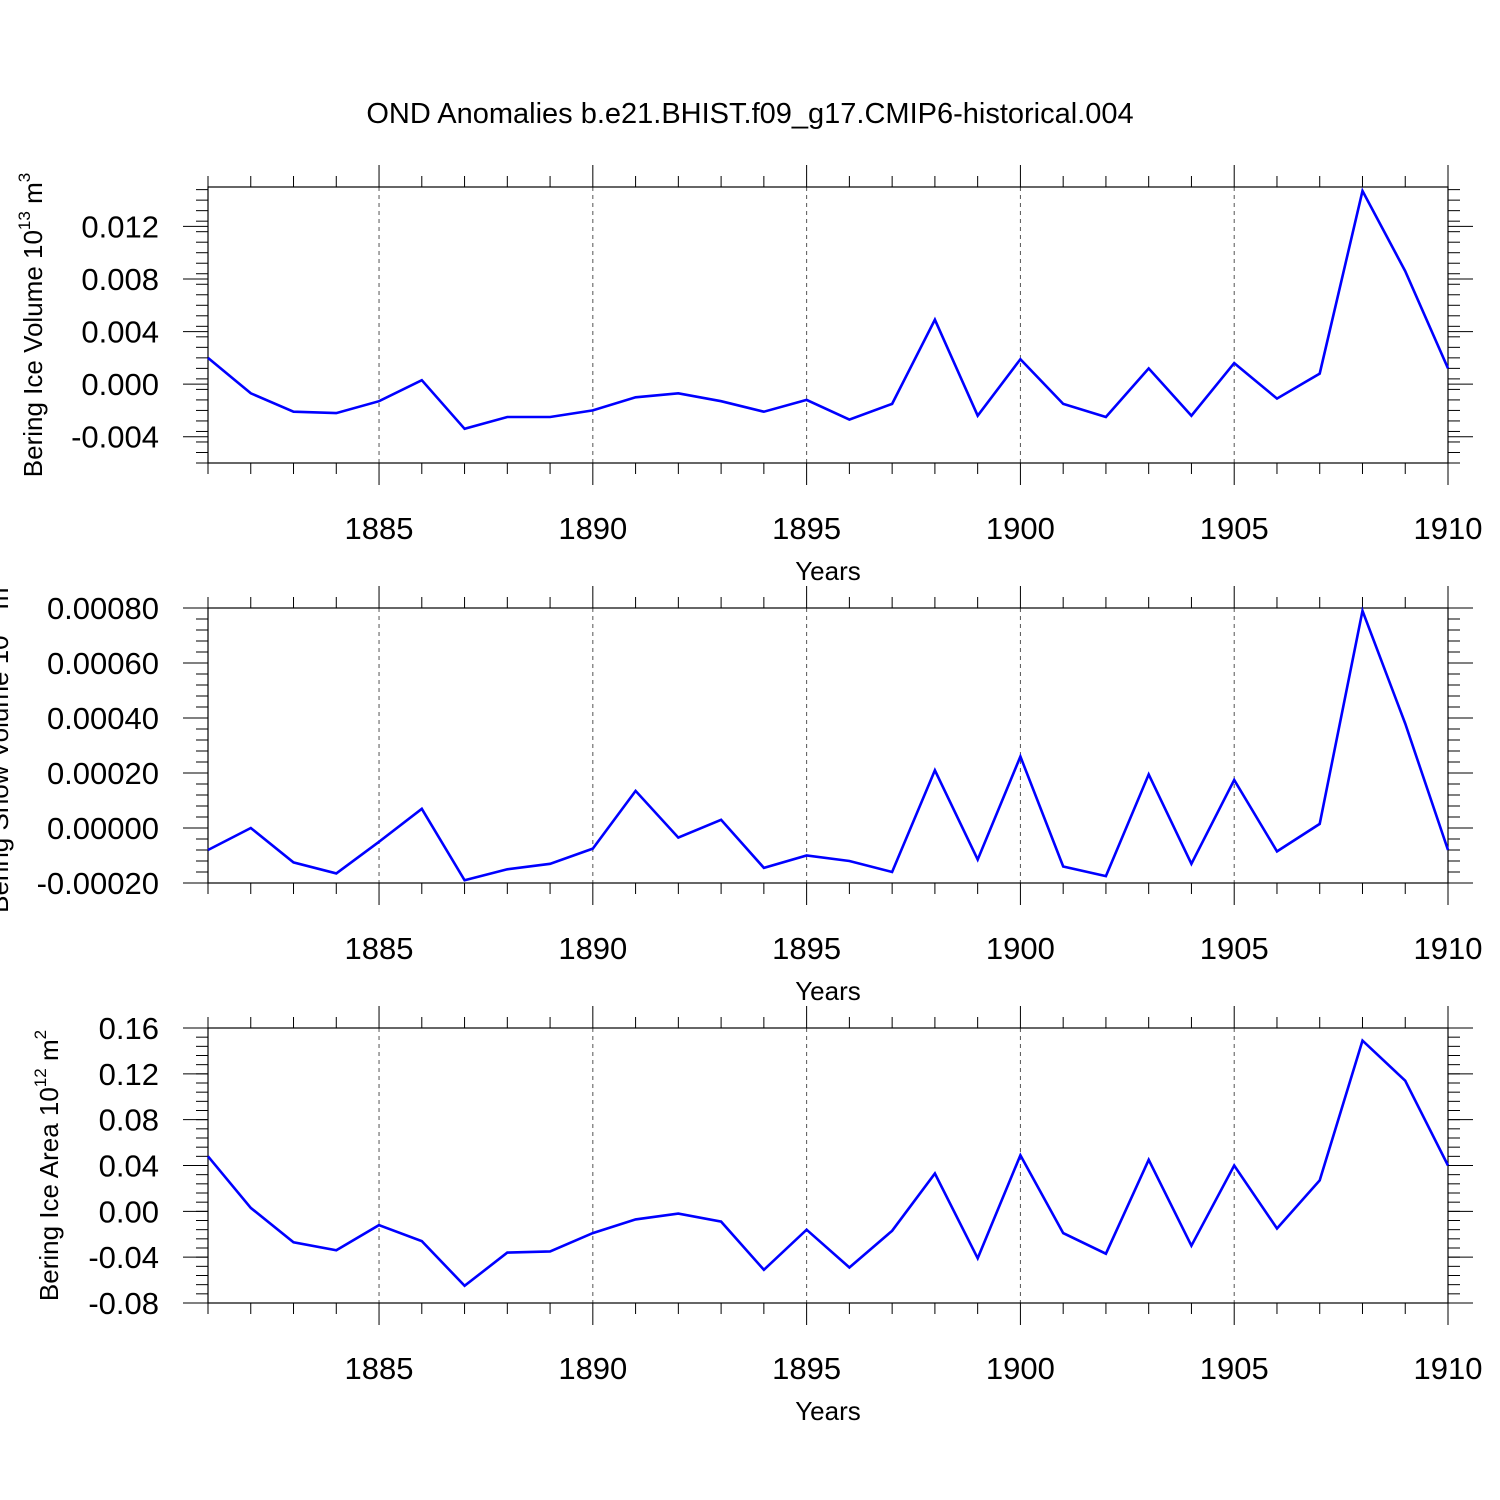 The height and width of the screenshot is (1500, 1500). Describe the element at coordinates (40, 1034) in the screenshot. I see `y-label-unit-exponent: 2` at that location.